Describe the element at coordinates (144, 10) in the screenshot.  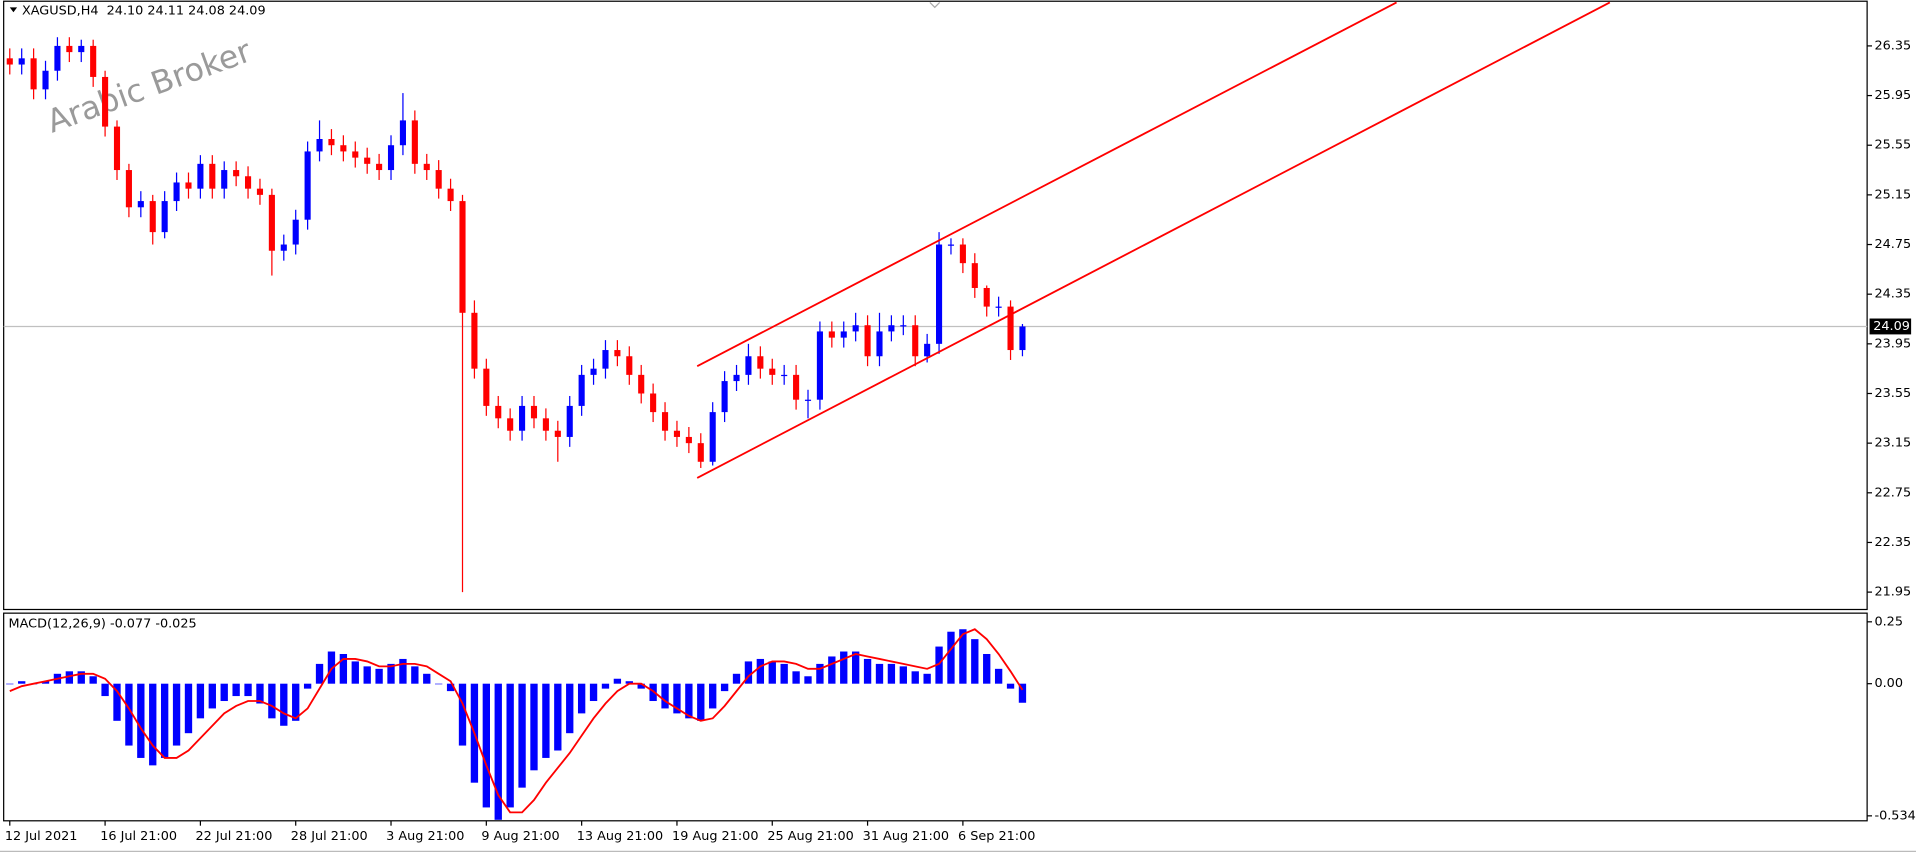
I see `symbol-header: XAGUSD,H4 24.10 24.11 24.08 24.09` at that location.